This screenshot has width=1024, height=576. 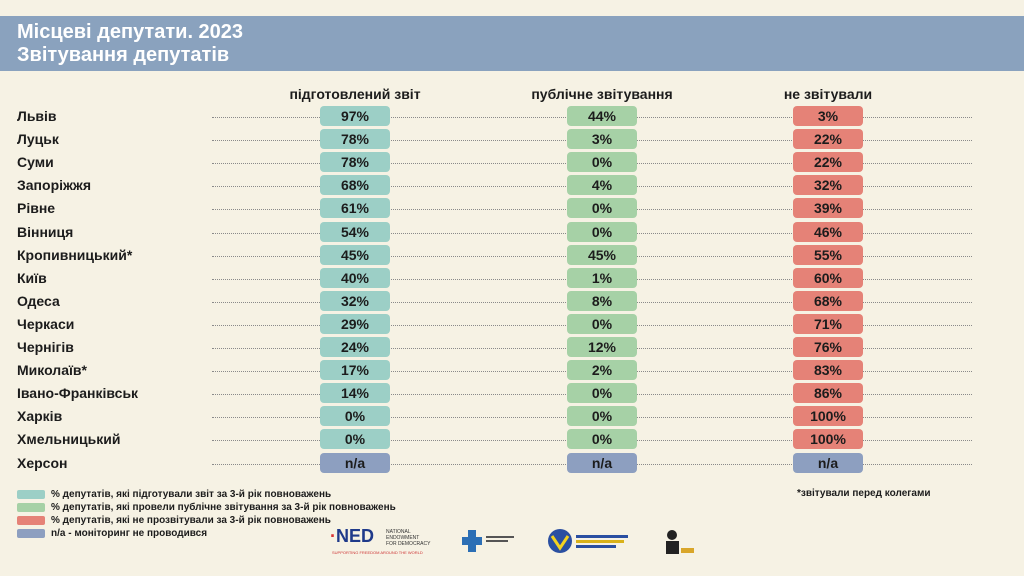 I want to click on none-value-cell: 3%, so click(x=828, y=116).